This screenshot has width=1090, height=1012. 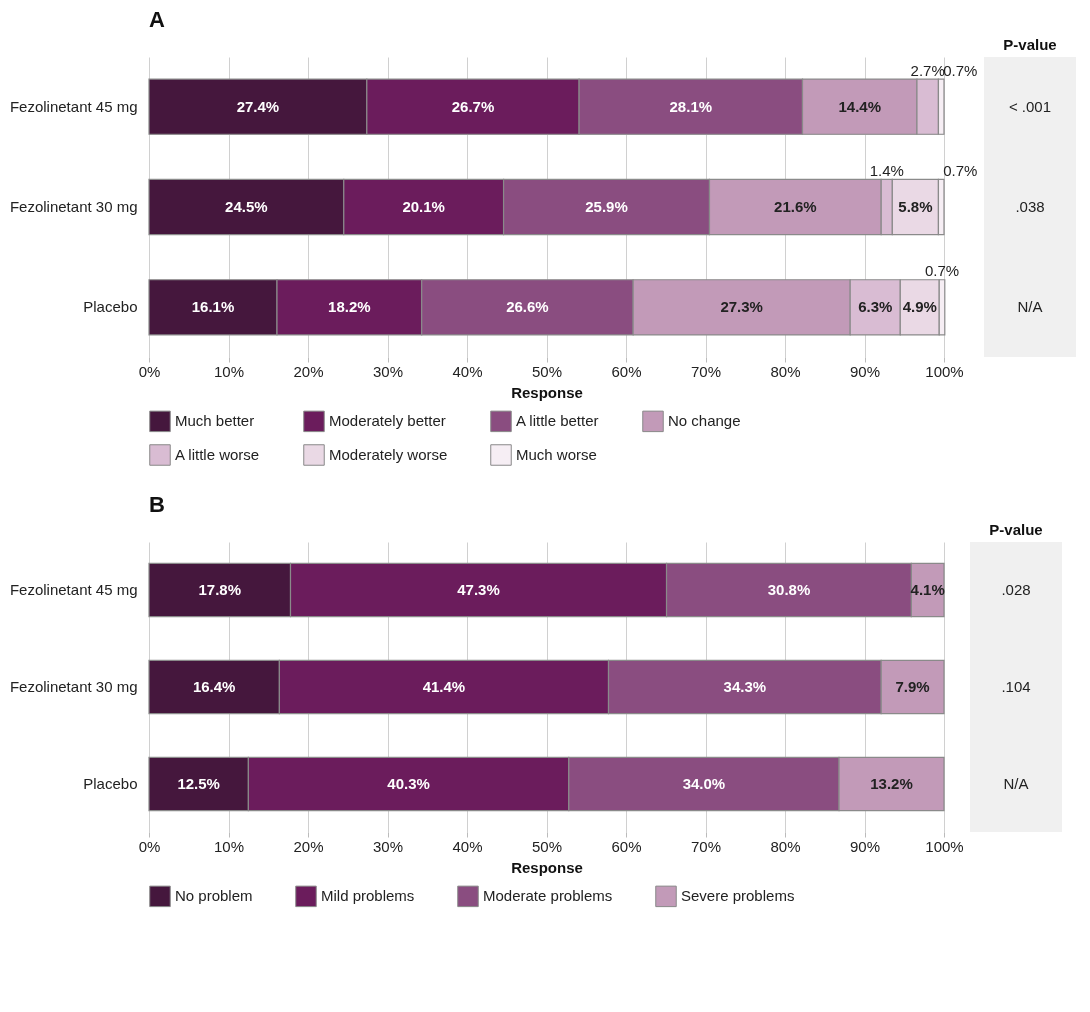 What do you see at coordinates (217, 454) in the screenshot?
I see `legend-label: A little worse` at bounding box center [217, 454].